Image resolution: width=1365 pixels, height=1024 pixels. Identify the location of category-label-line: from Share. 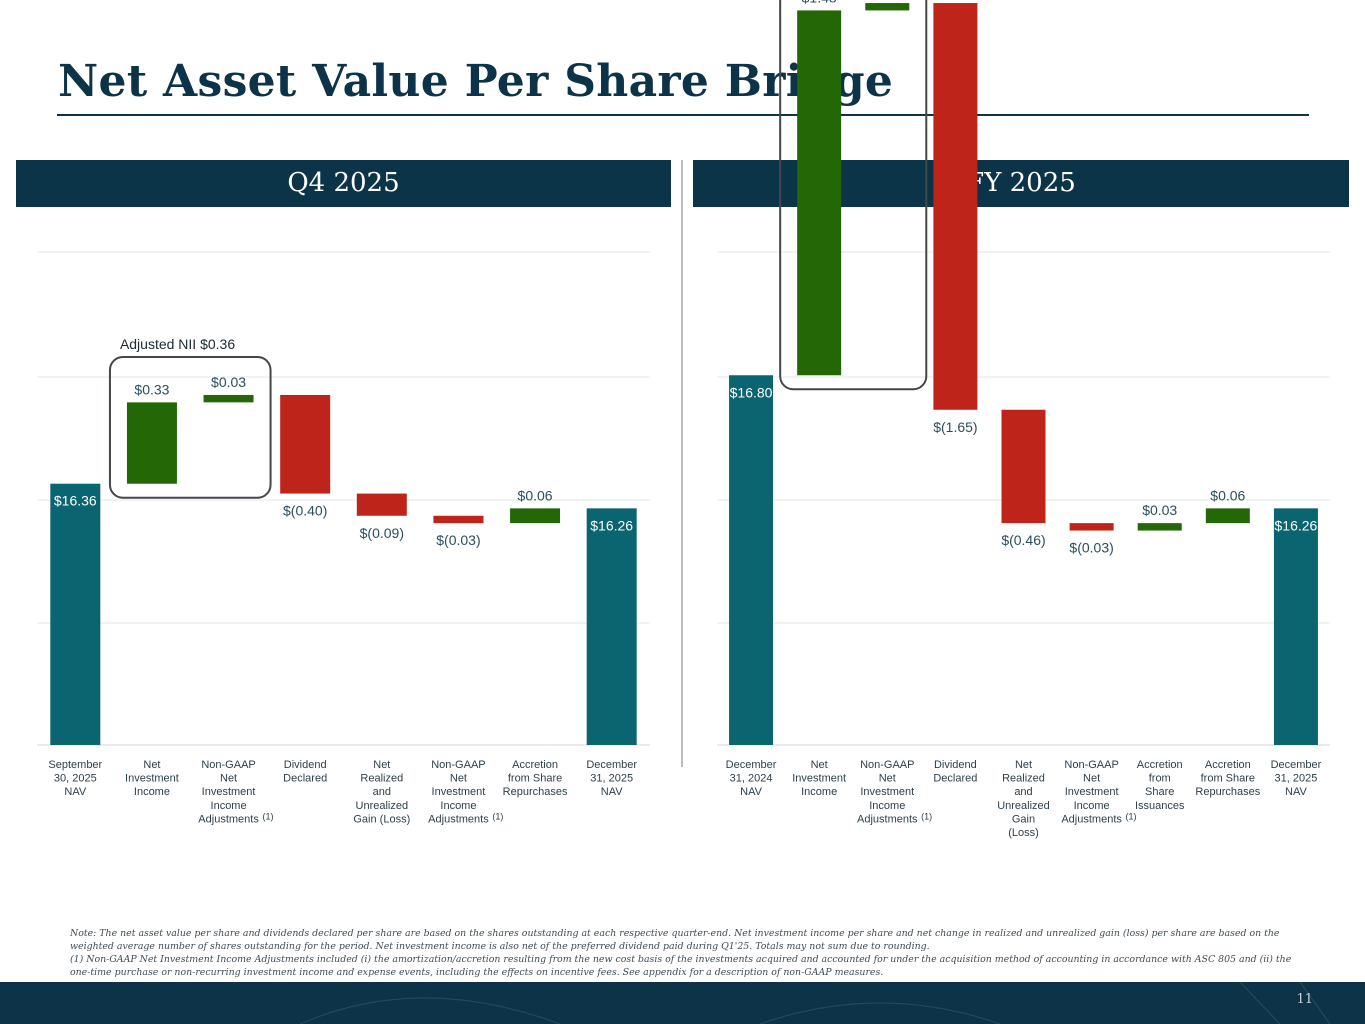
(1228, 779).